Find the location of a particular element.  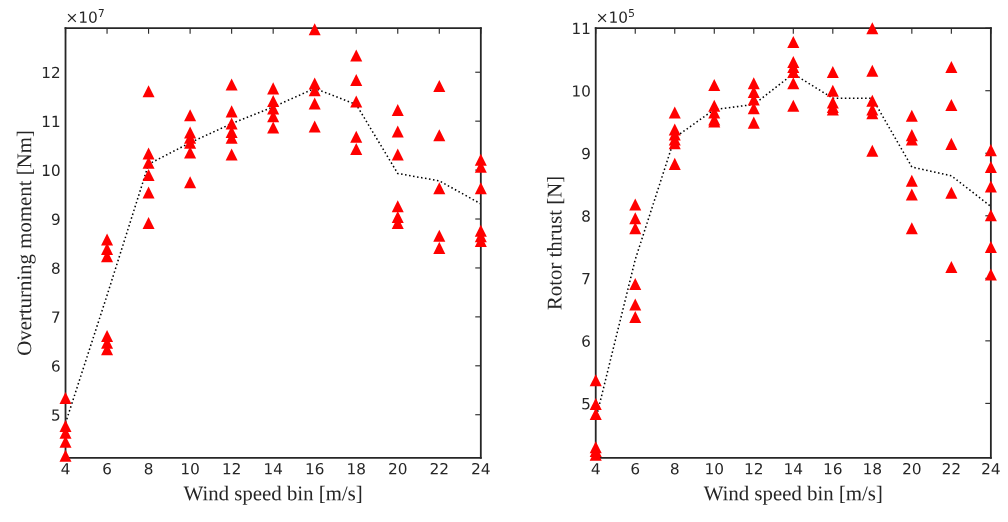

text: ×10$^{5}$ is located at coordinates (615, 16).